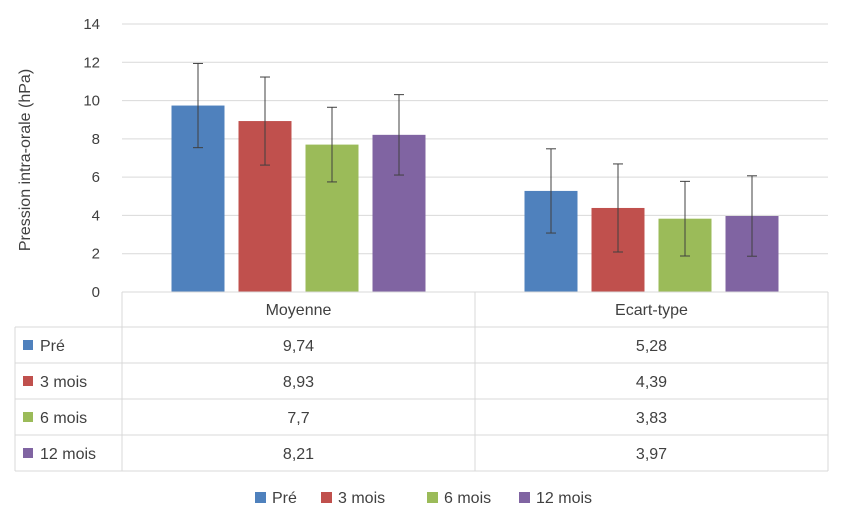  I want to click on table-row-label: 6 mois, so click(63, 418).